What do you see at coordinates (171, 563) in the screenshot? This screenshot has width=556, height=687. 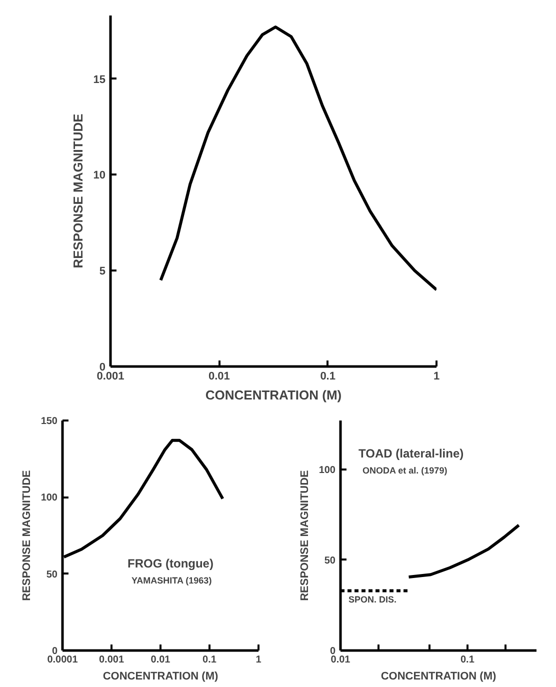 I see `annotation: FROG (tongue)` at bounding box center [171, 563].